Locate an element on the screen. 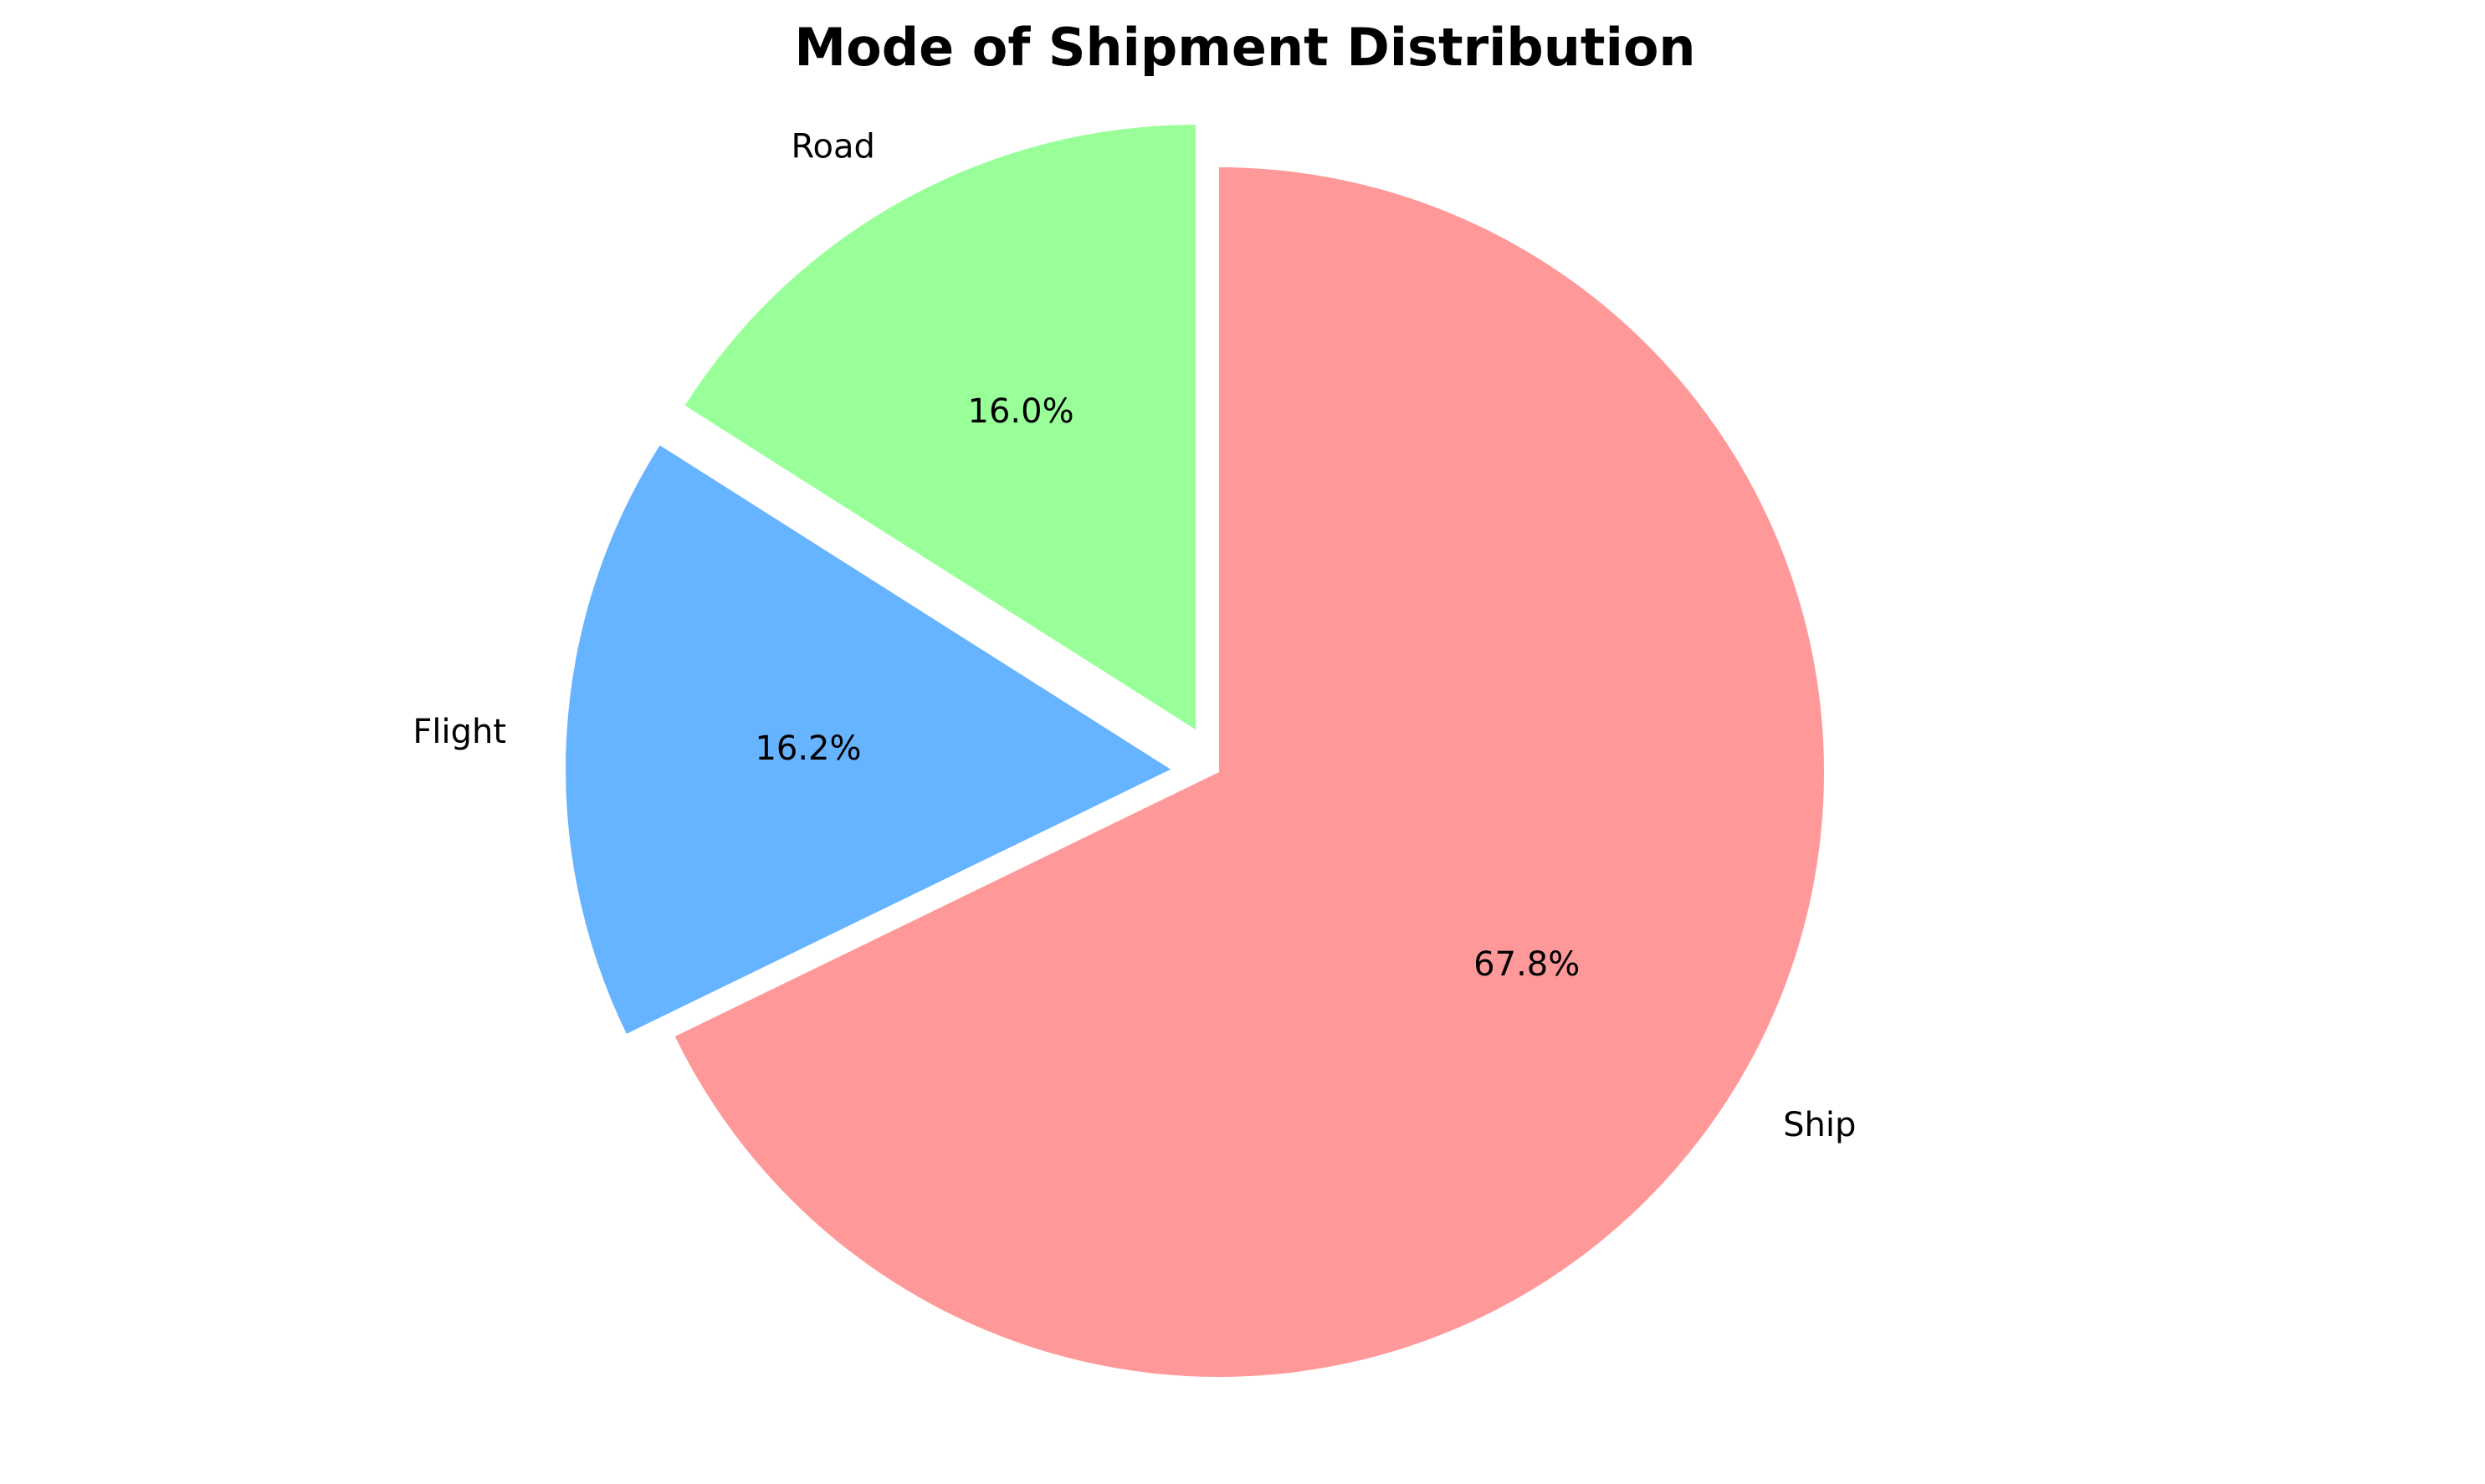 Image resolution: width=2485 pixels, height=1484 pixels. pie-slice-flight is located at coordinates (869, 739).